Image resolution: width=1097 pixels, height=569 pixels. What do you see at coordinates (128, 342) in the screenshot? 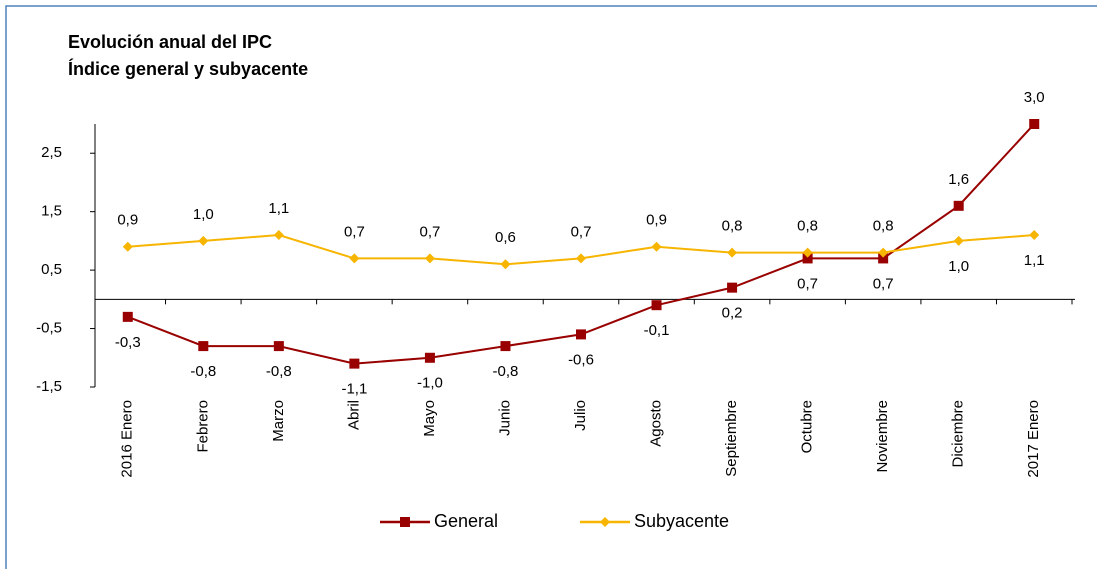
I see `data-label: -0,3` at bounding box center [128, 342].